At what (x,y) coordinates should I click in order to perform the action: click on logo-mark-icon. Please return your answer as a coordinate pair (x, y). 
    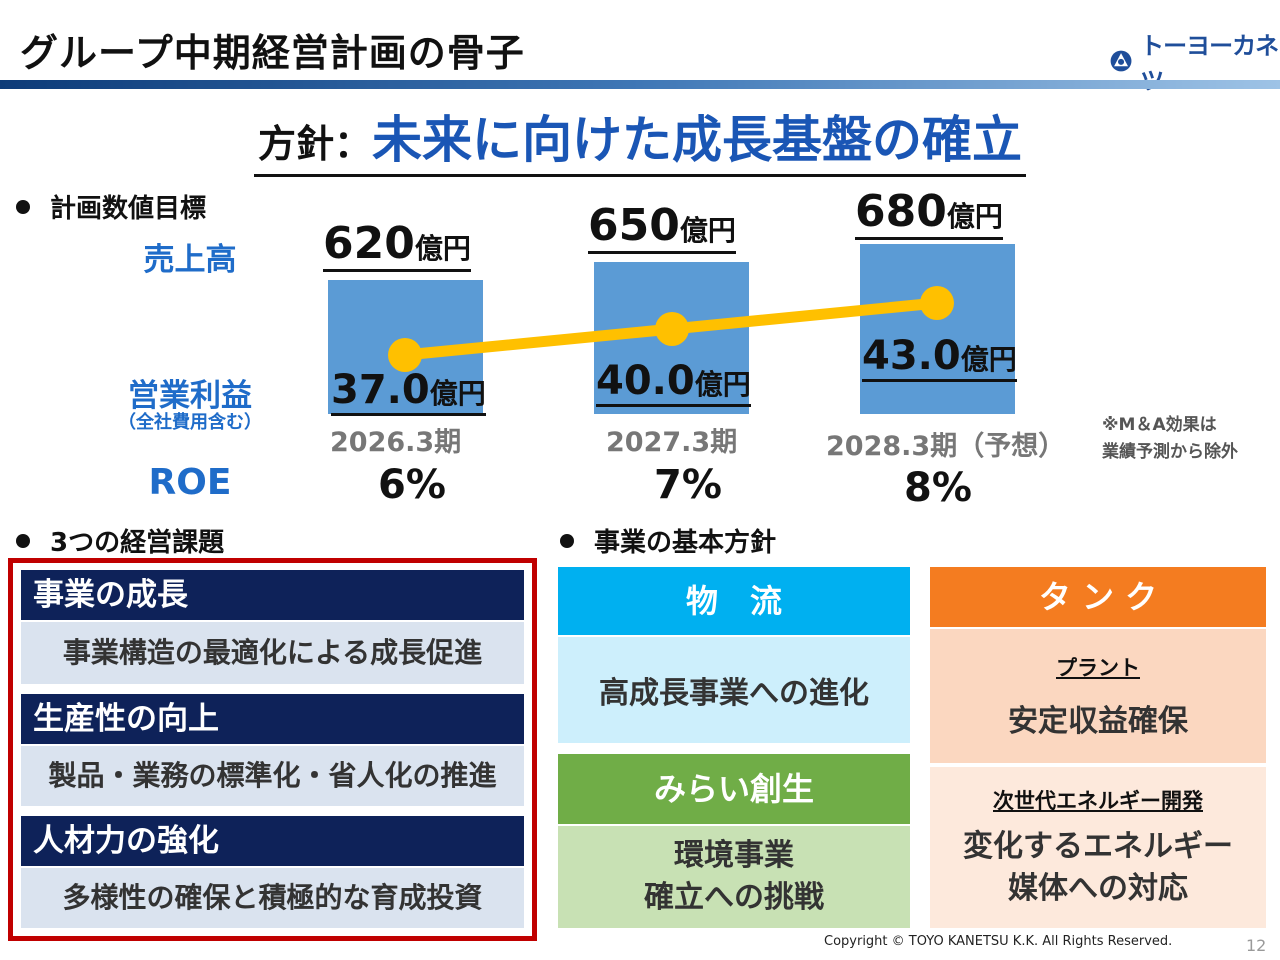
    Looking at the image, I should click on (1121, 61).